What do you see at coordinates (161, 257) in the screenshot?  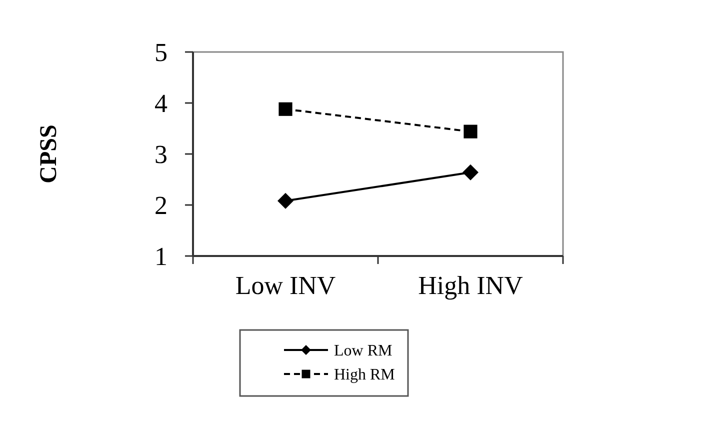 I see `y-tick-label: 1` at bounding box center [161, 257].